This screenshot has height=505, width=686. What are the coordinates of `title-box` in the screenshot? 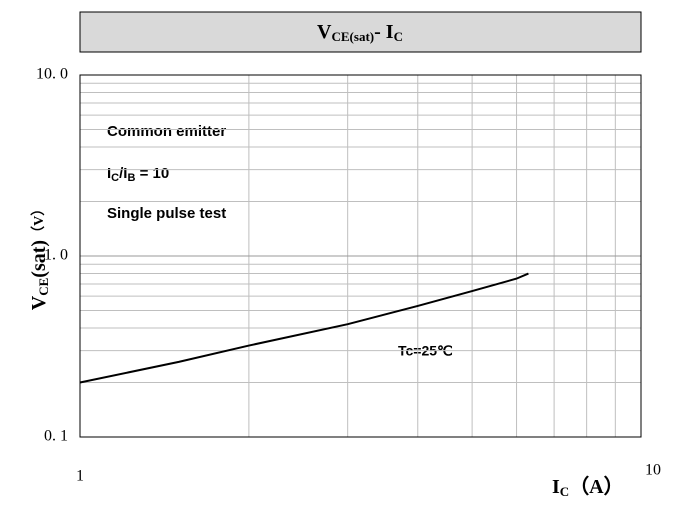 It's located at (360, 32).